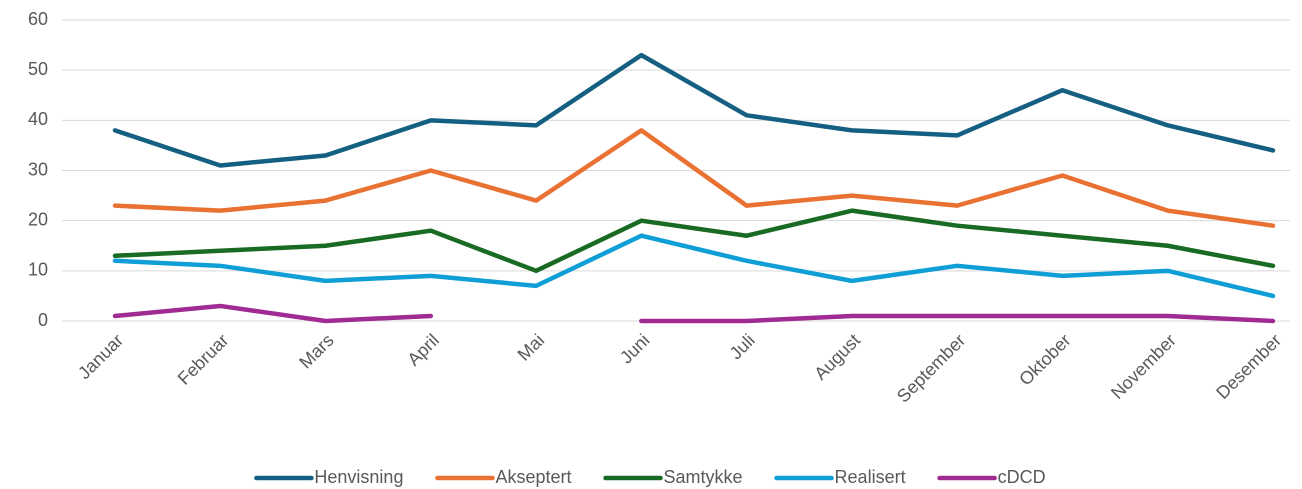 The width and height of the screenshot is (1302, 489). Describe the element at coordinates (43, 320) in the screenshot. I see `y-tick-label: 0` at that location.